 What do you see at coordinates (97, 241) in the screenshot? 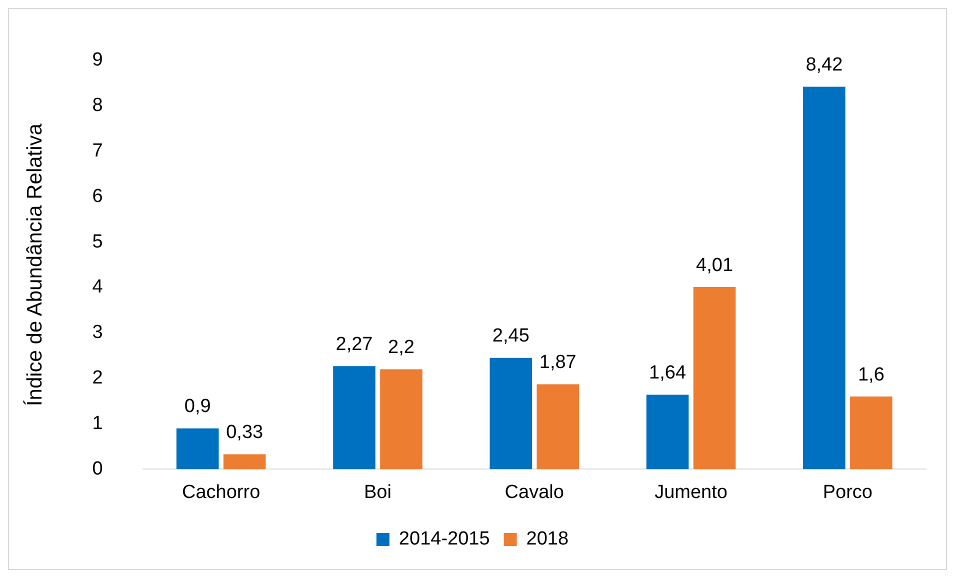
I see `y-tick-label: 5` at bounding box center [97, 241].